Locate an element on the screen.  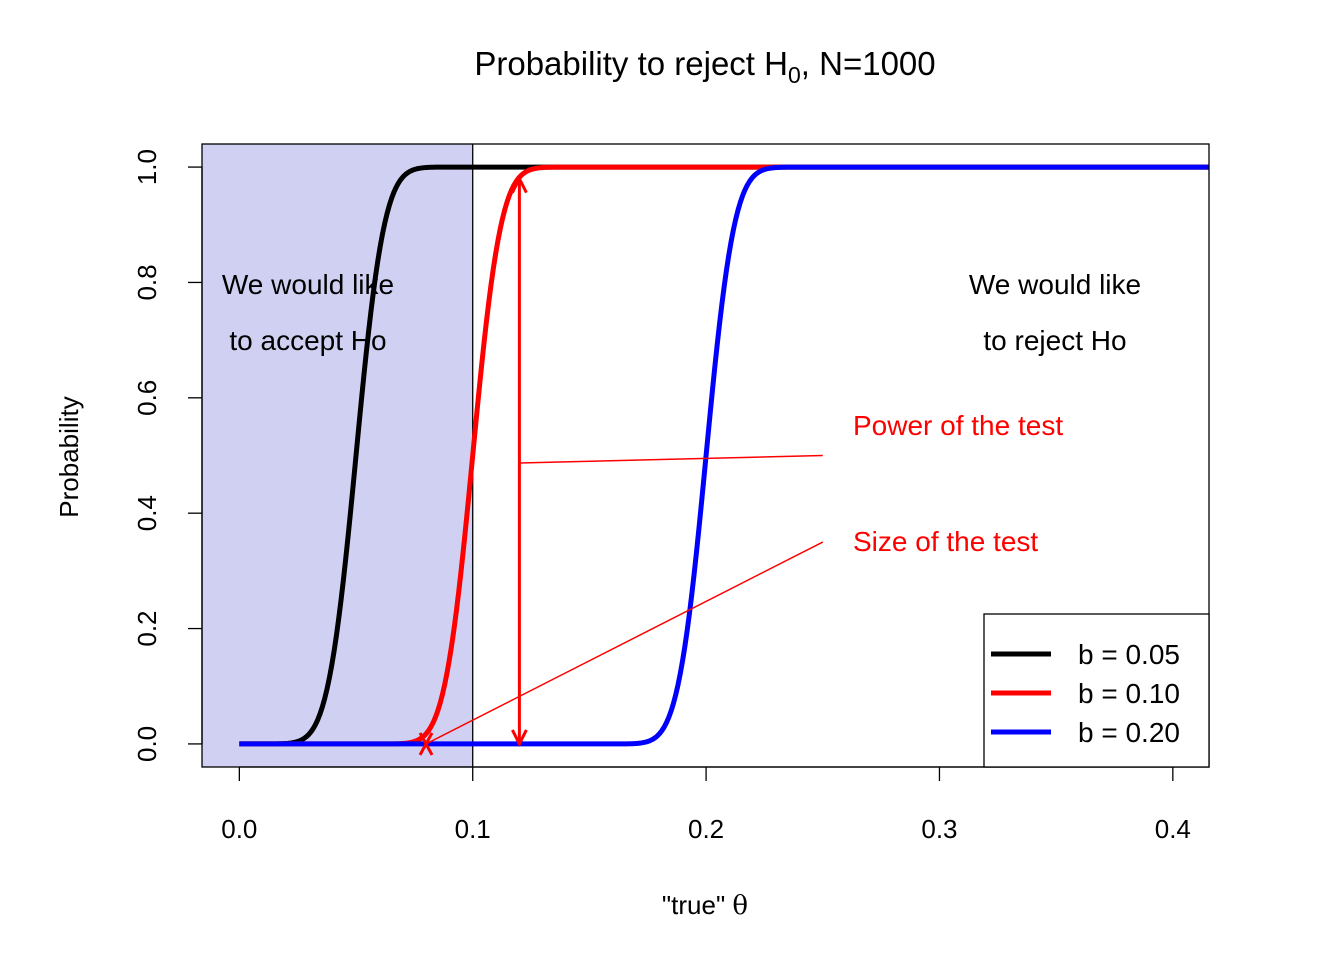
size-pointer-line is located at coordinates (624, 643).